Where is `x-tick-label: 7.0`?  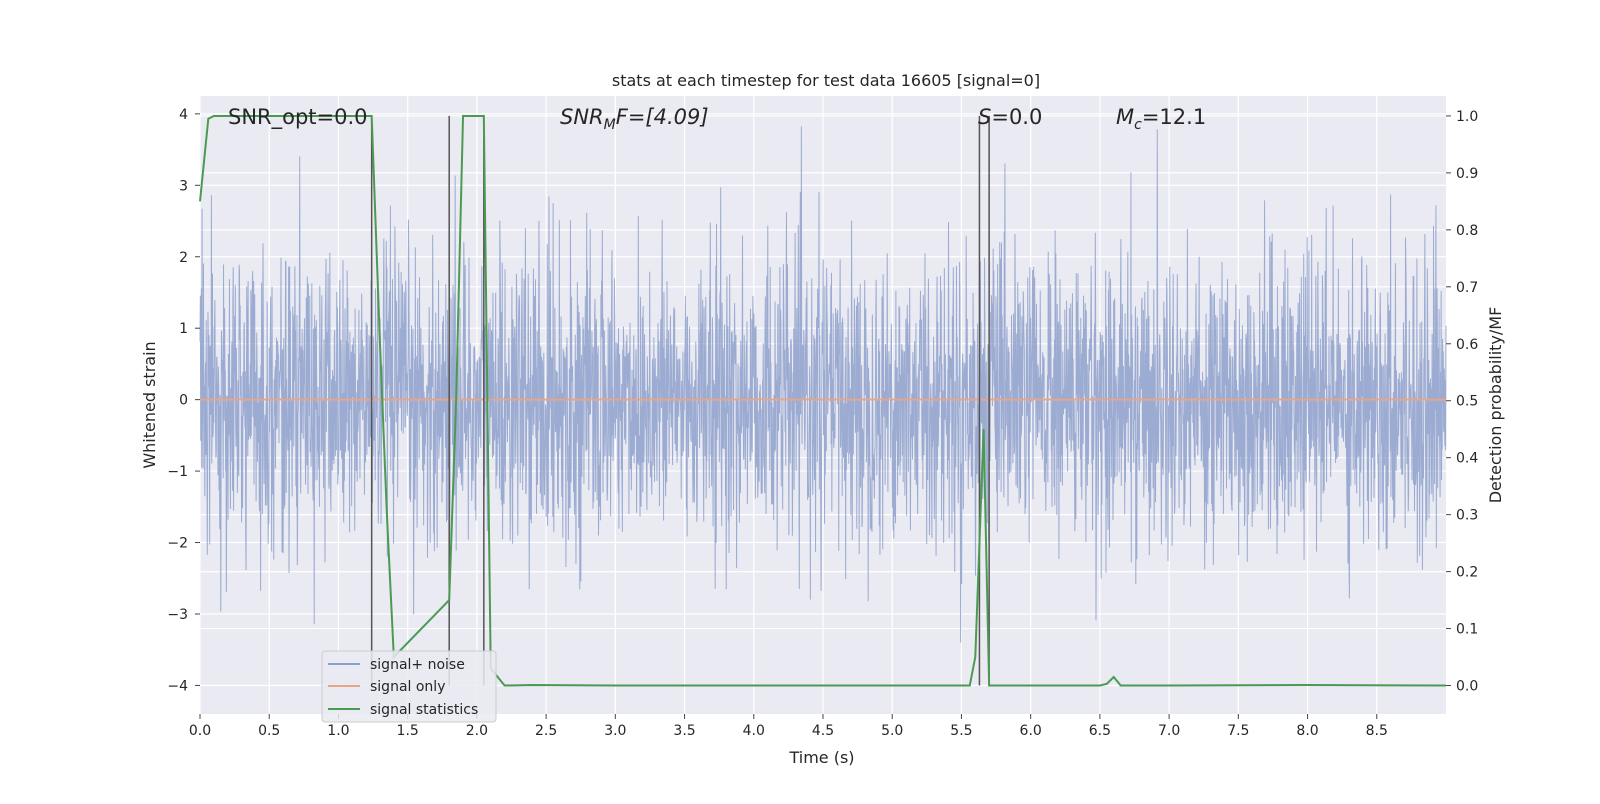
x-tick-label: 7.0 is located at coordinates (1169, 731).